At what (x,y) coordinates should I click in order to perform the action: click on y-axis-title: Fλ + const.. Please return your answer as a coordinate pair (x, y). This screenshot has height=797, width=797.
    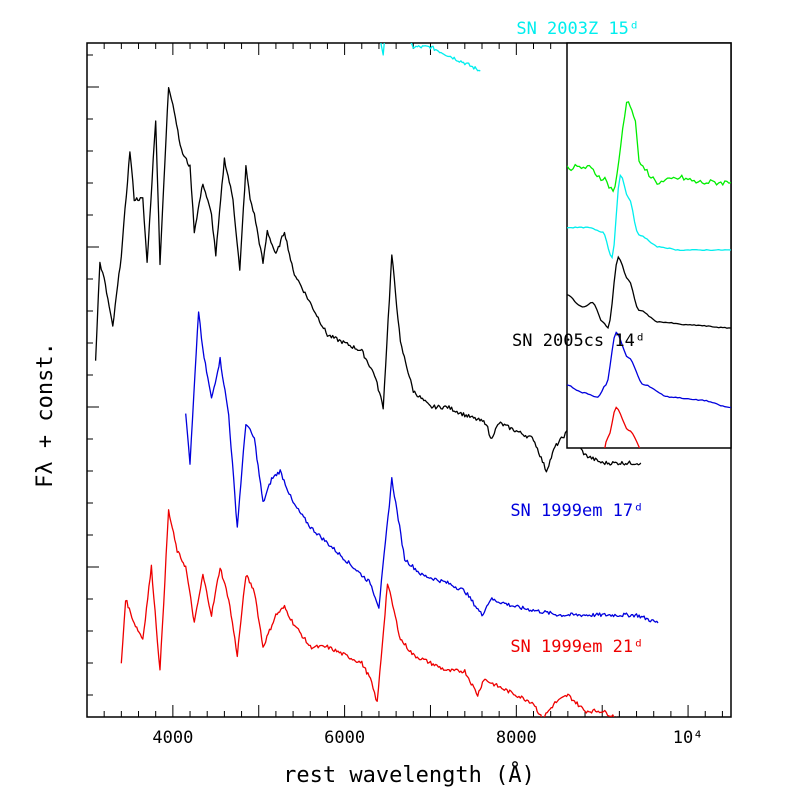
    Looking at the image, I should click on (45, 415).